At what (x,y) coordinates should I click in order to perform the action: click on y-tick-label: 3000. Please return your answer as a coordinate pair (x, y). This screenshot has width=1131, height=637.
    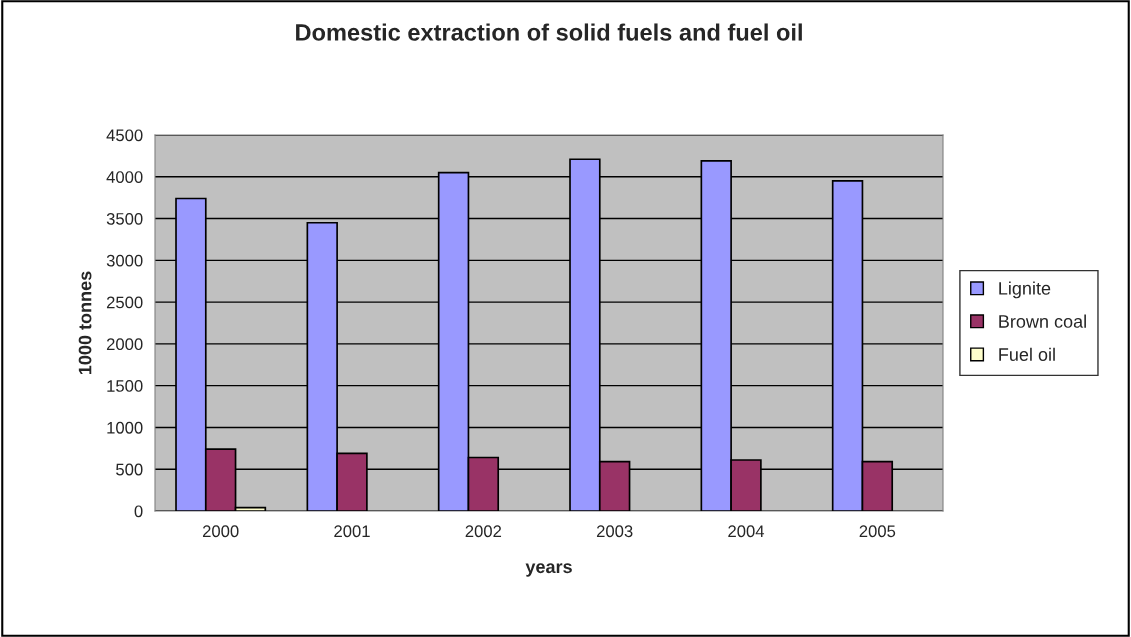
    Looking at the image, I should click on (124, 260).